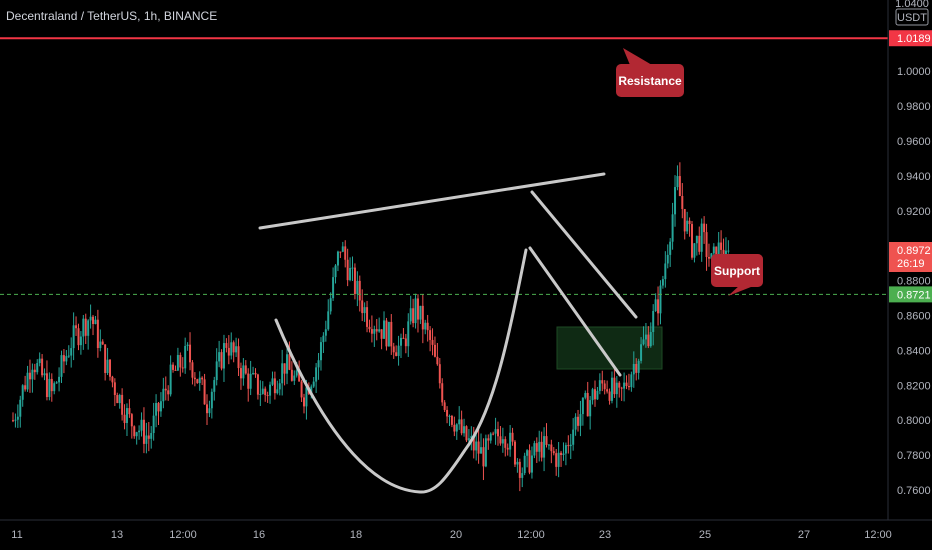 The width and height of the screenshot is (932, 550). I want to click on cup-curve, so click(401, 371).